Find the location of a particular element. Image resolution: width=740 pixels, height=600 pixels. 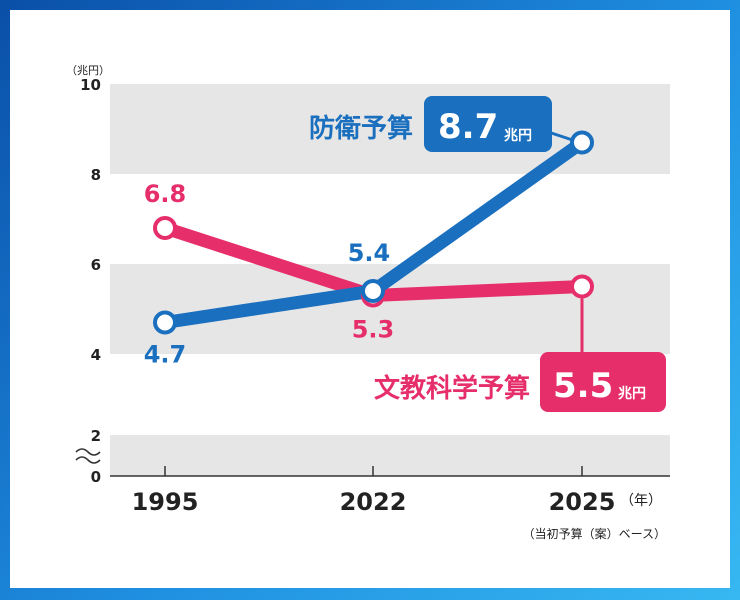

axis-break-icon is located at coordinates (88, 456).